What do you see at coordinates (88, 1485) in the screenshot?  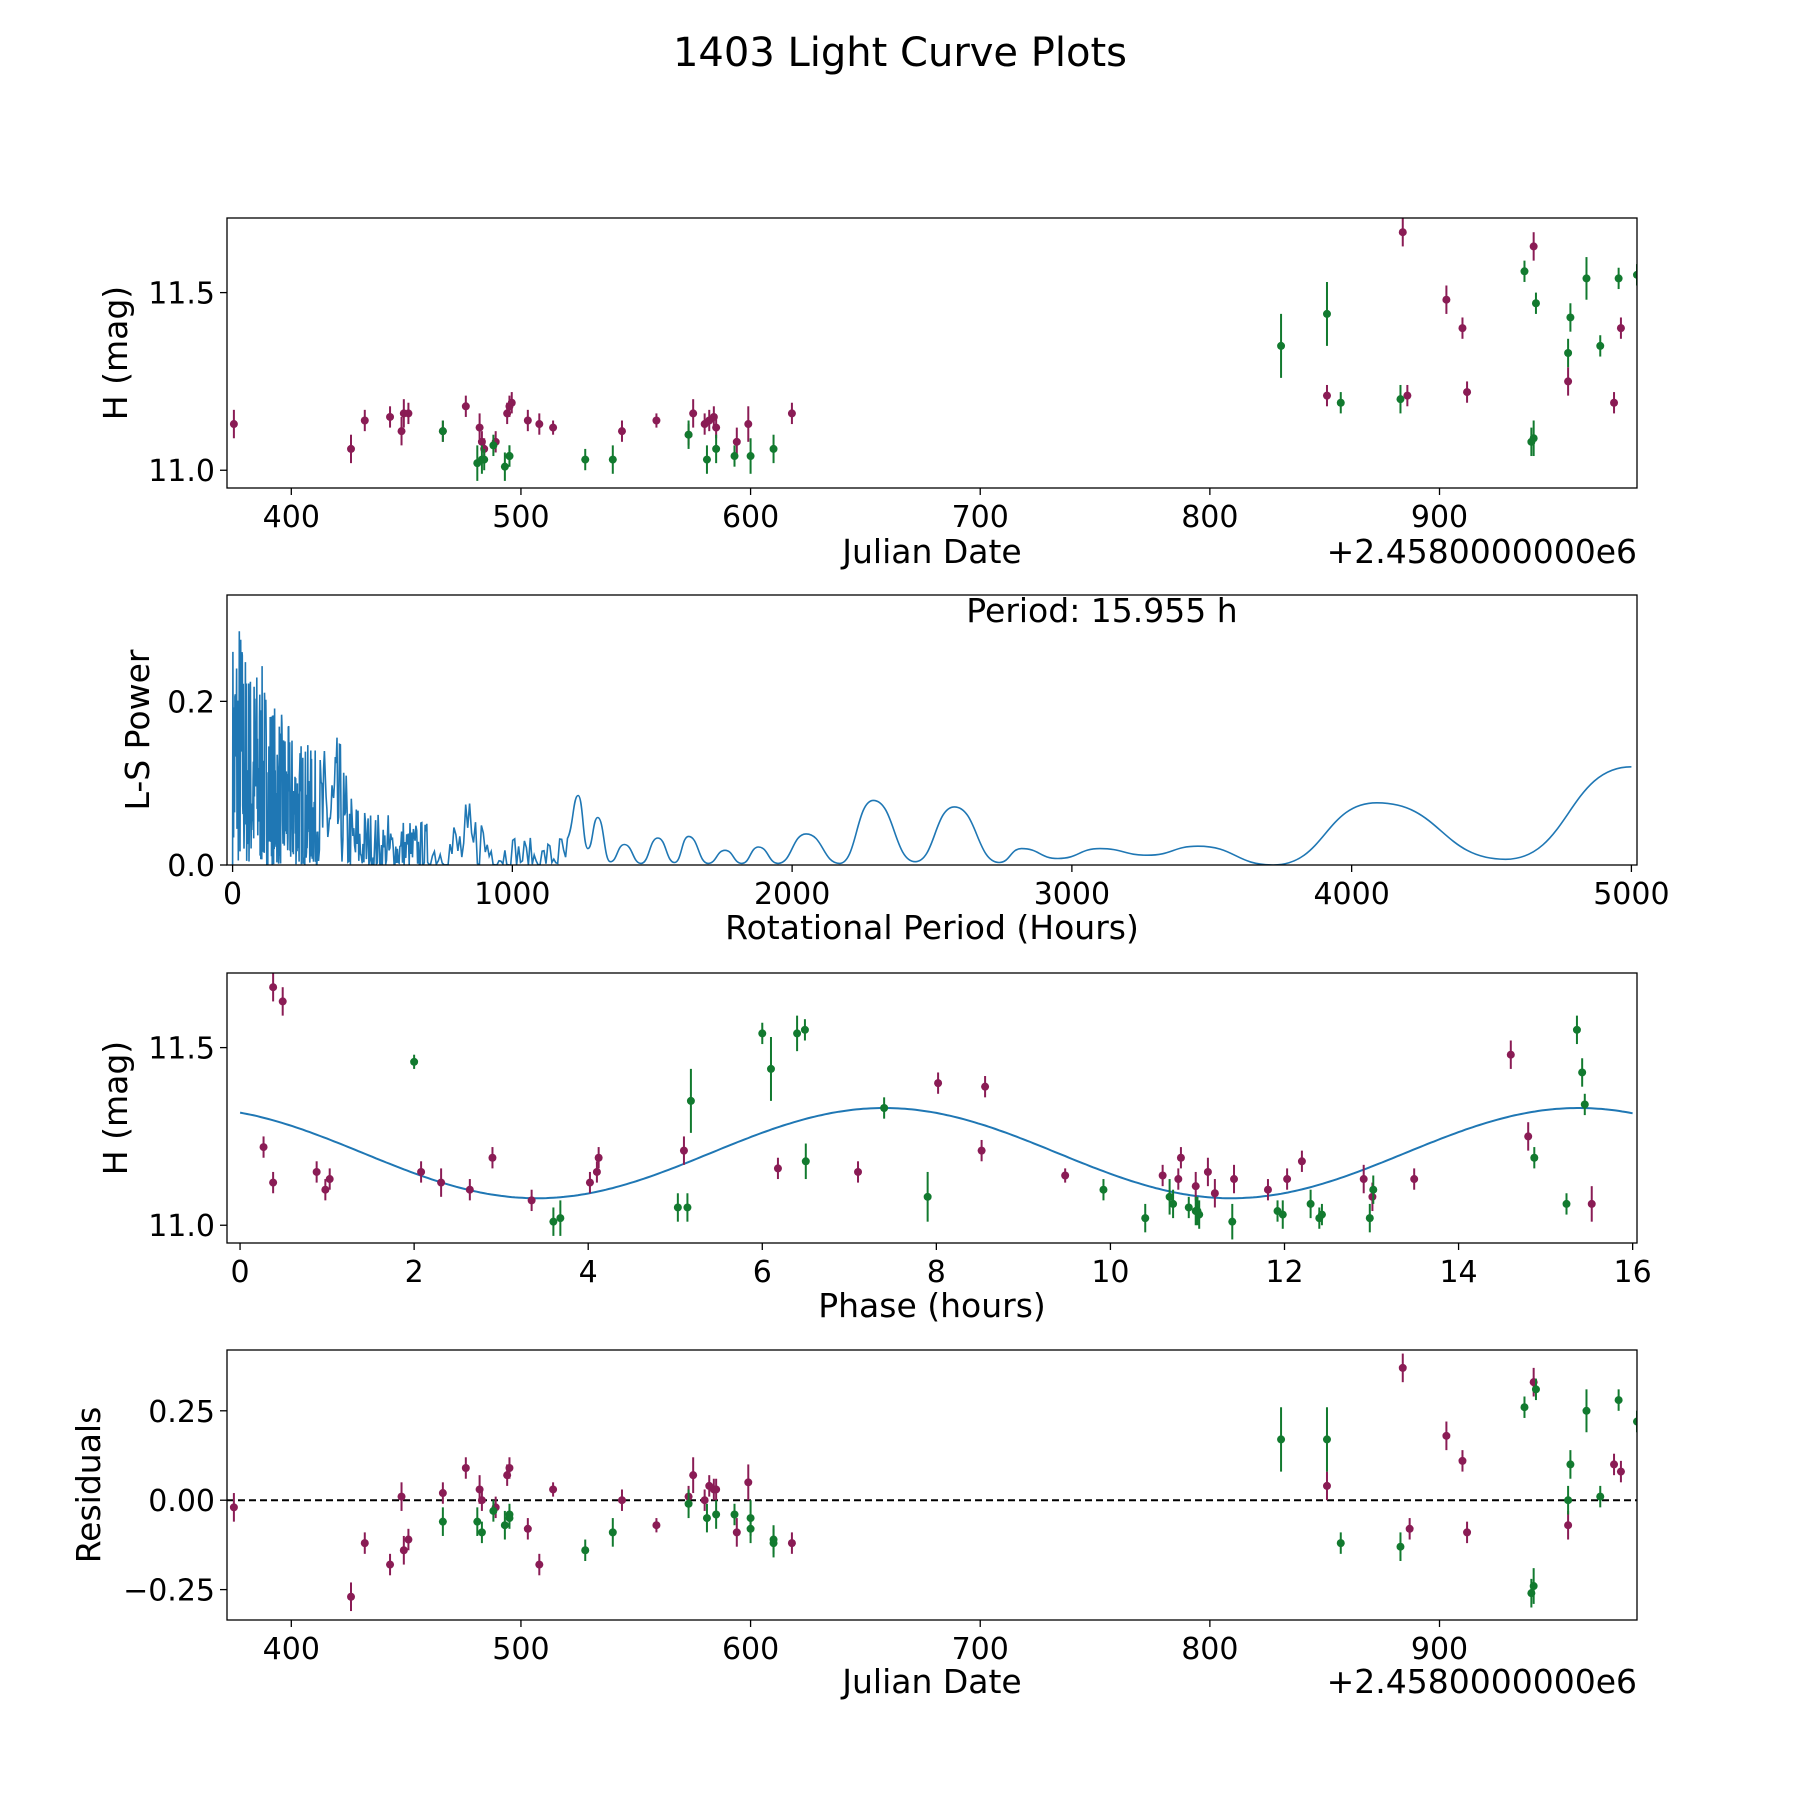 I see `residuals-y-label: Residuals` at bounding box center [88, 1485].